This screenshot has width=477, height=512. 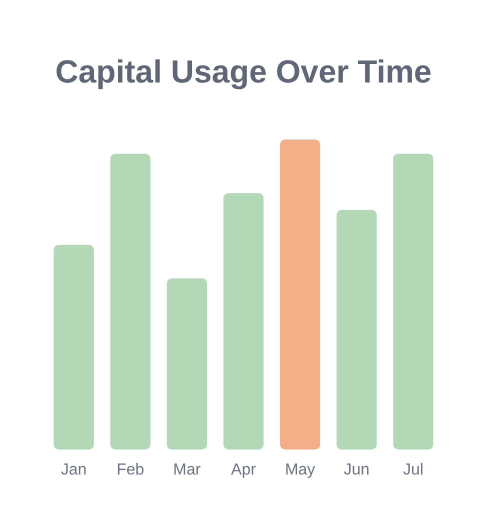 What do you see at coordinates (243, 72) in the screenshot?
I see `chart-title: Capital Usage Over Time` at bounding box center [243, 72].